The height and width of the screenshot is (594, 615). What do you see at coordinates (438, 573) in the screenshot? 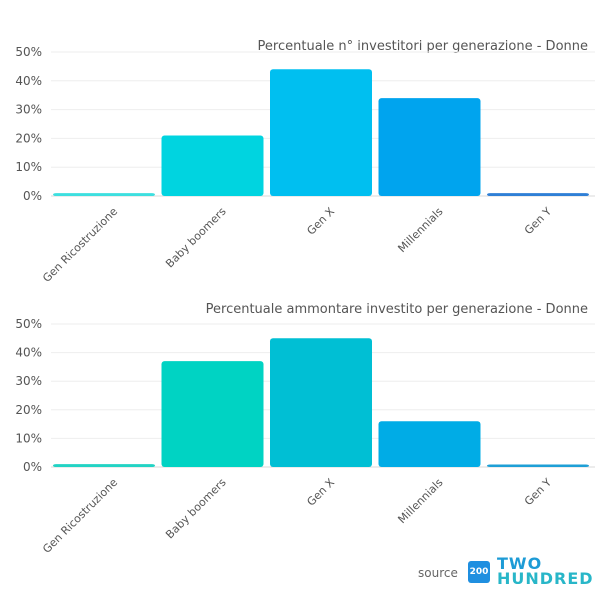
I see `source-label: source` at bounding box center [438, 573].